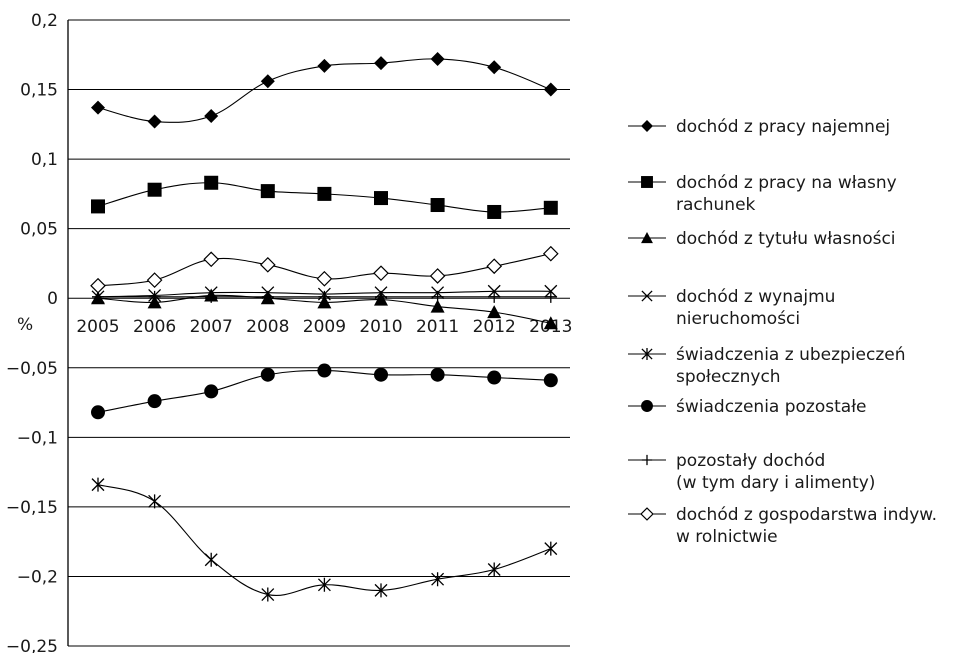 Image resolution: width=966 pixels, height=653 pixels. Describe the element at coordinates (39, 91) in the screenshot. I see `y-tick-label: 0,15` at that location.